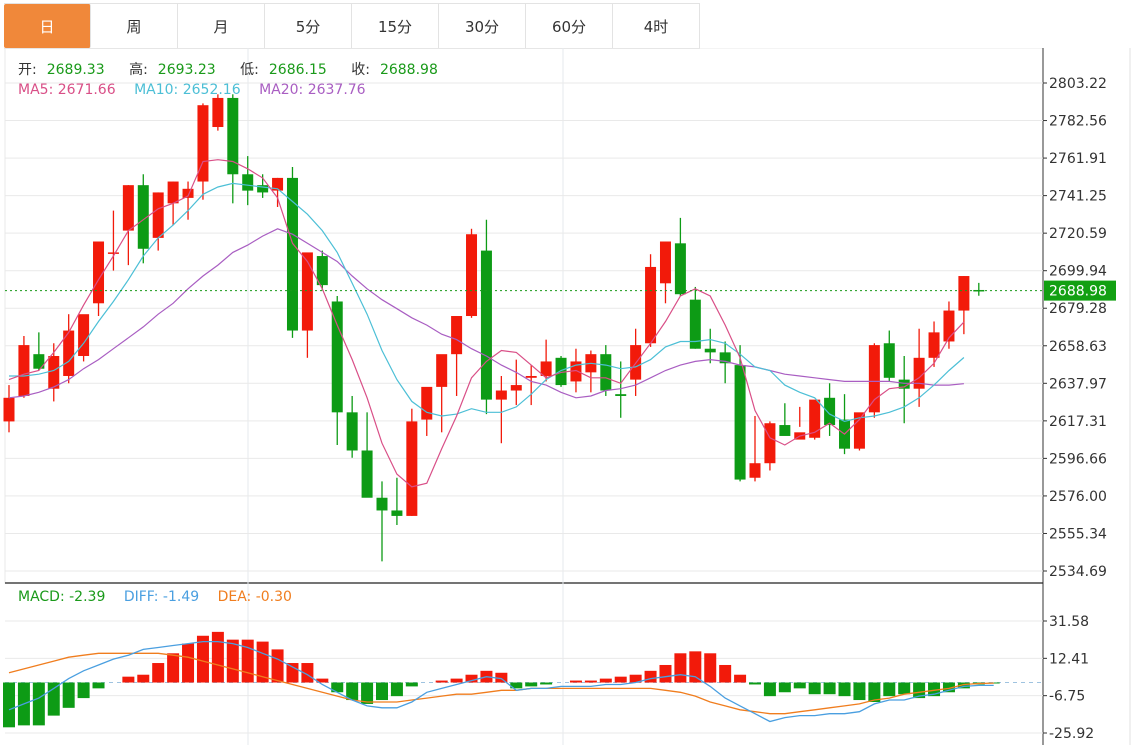  I want to click on svg-text: -25.92, so click(1071, 734).